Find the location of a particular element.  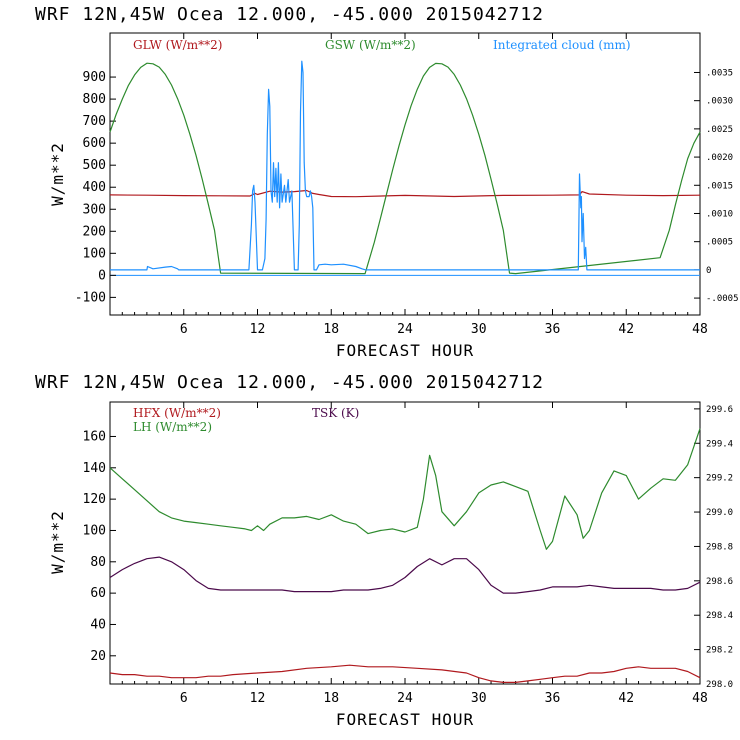

legend-tsk: TSK (K) is located at coordinates (335, 413).